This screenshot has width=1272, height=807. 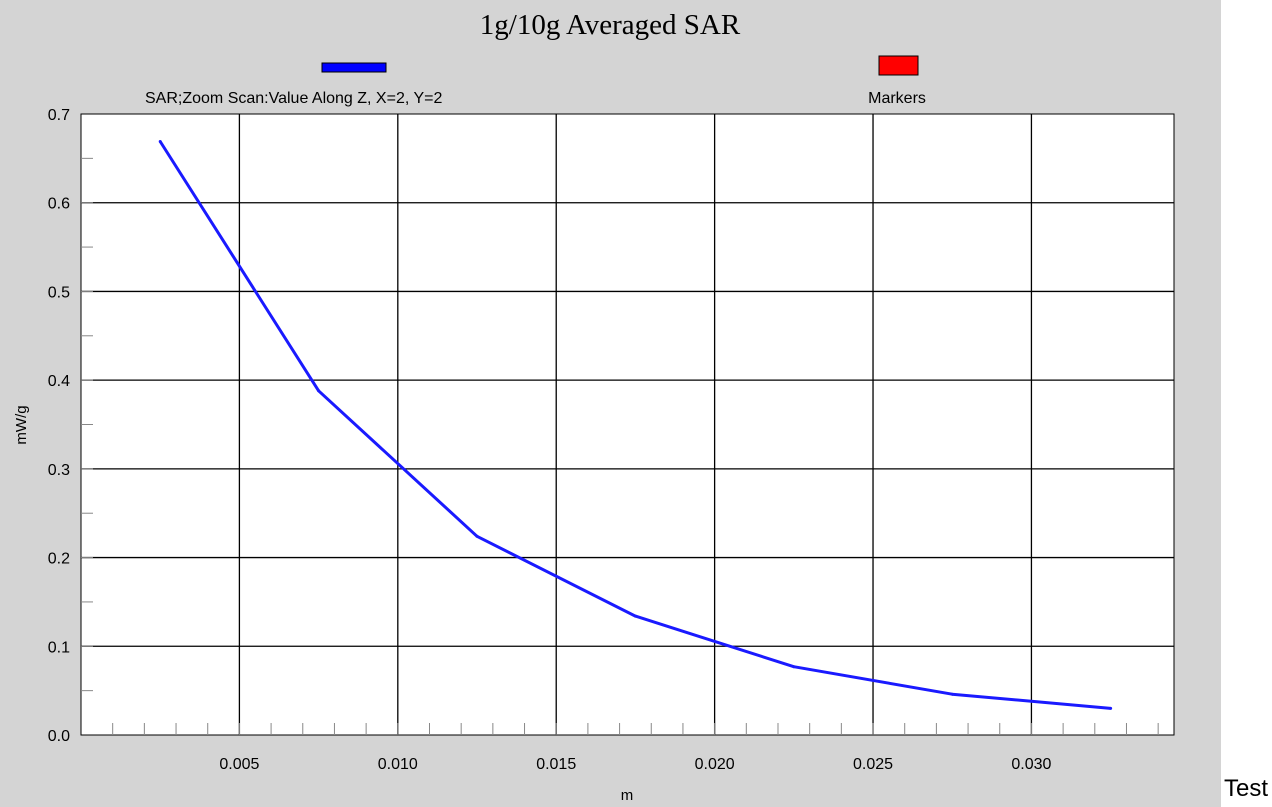 What do you see at coordinates (715, 764) in the screenshot?
I see `x-tick-label: 0.020` at bounding box center [715, 764].